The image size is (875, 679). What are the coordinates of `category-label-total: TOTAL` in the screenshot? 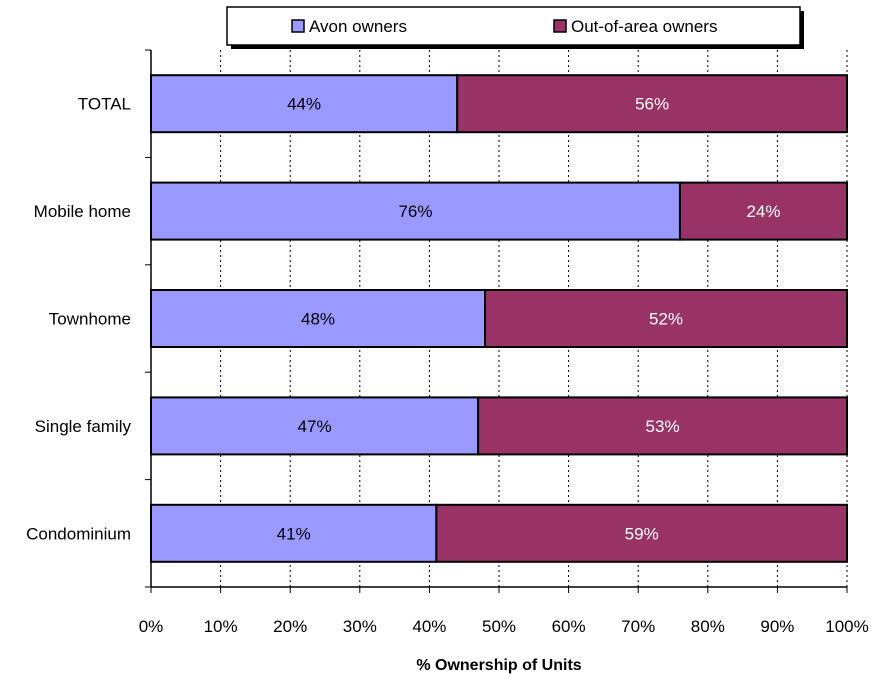 It's located at (104, 104).